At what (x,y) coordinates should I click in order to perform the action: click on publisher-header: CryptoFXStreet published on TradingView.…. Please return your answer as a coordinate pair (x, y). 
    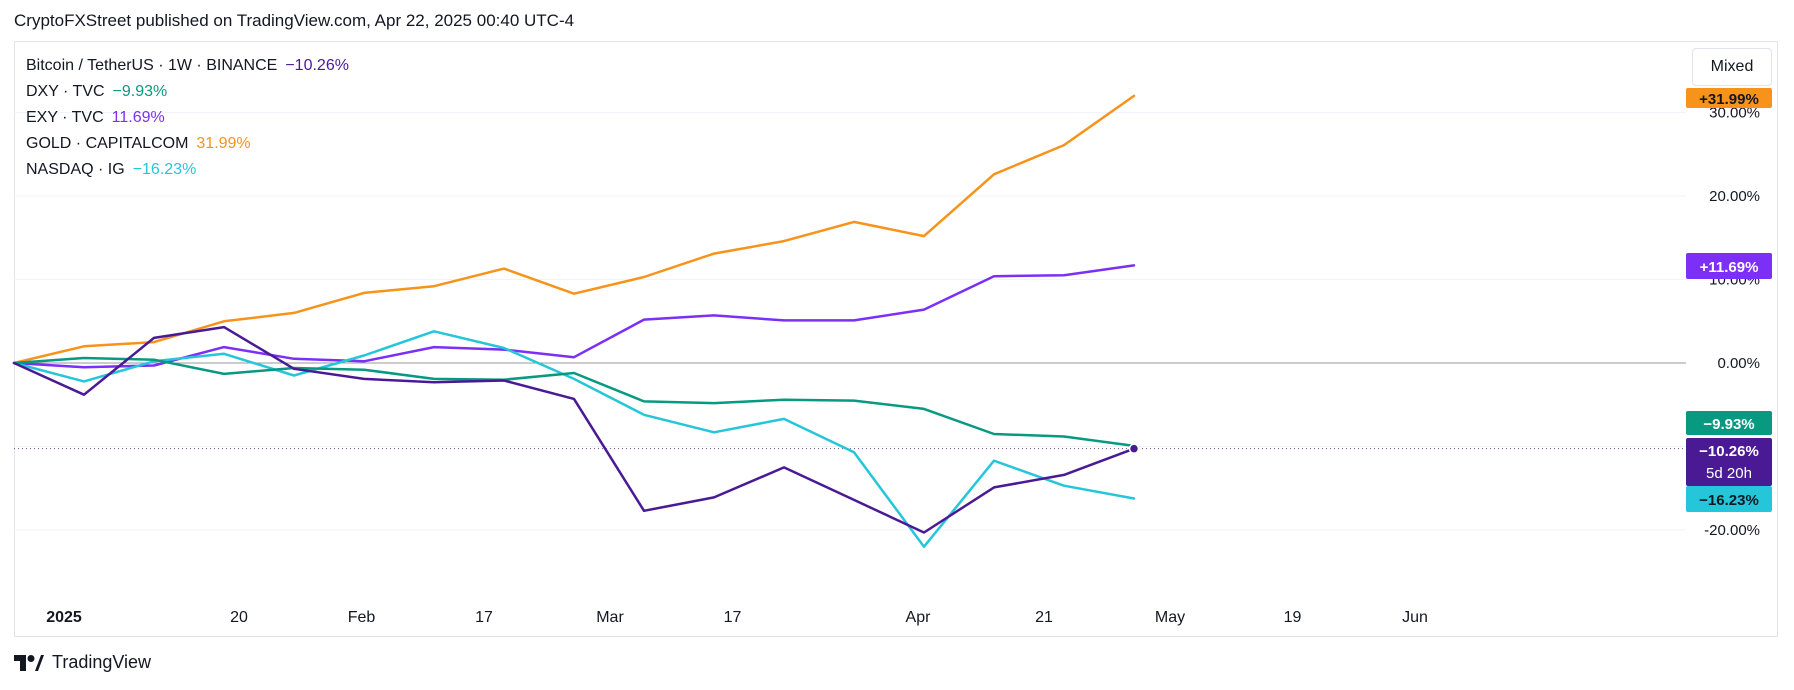
    Looking at the image, I should click on (294, 20).